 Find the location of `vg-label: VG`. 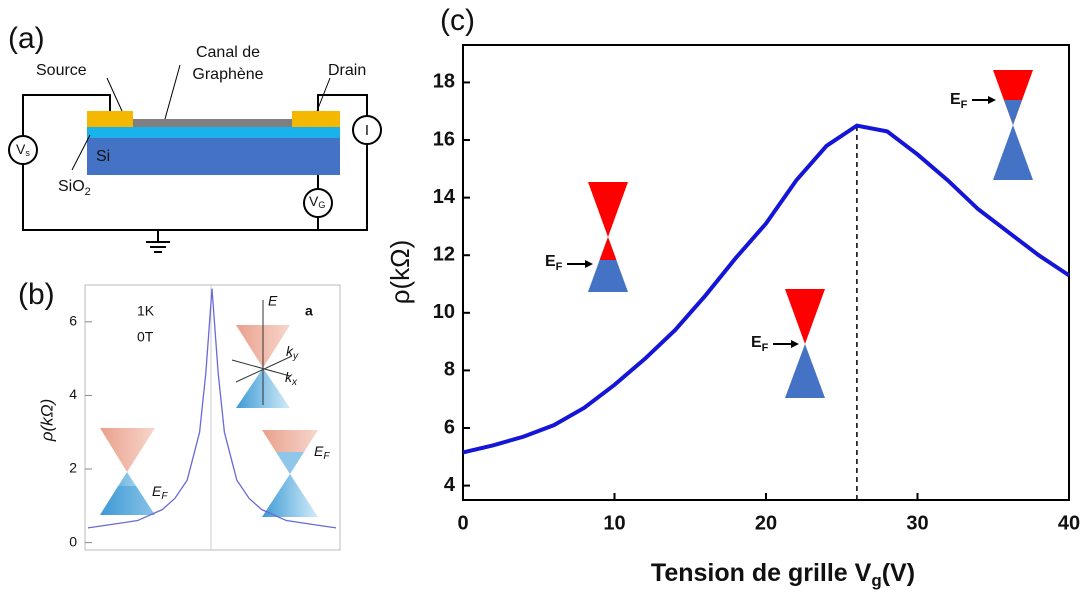

vg-label: VG is located at coordinates (317, 202).